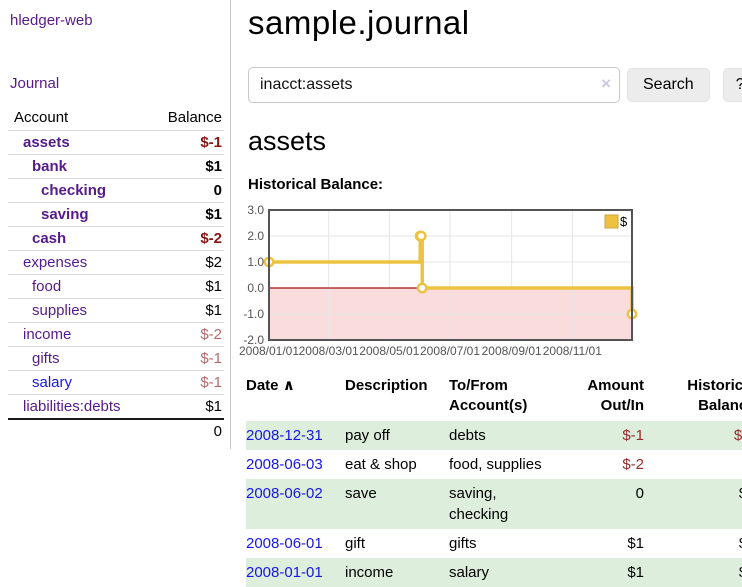 The width and height of the screenshot is (742, 587). I want to click on account-link: gifts, so click(46, 358).